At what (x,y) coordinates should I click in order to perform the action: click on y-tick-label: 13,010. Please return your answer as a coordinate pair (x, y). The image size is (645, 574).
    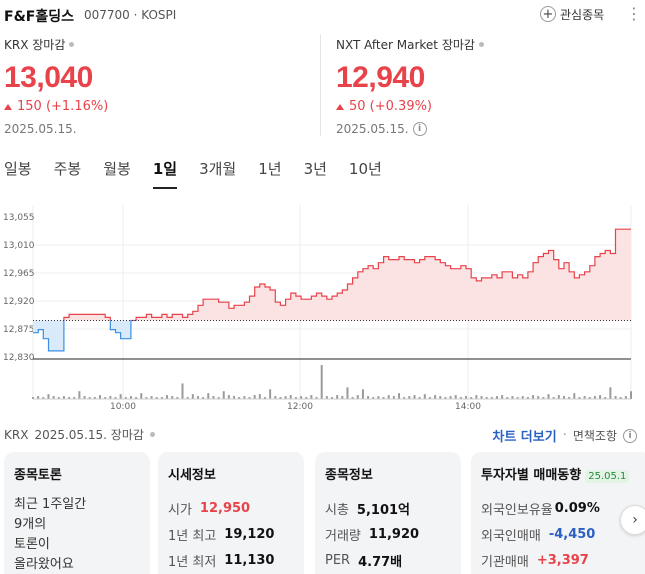
    Looking at the image, I should click on (19, 246).